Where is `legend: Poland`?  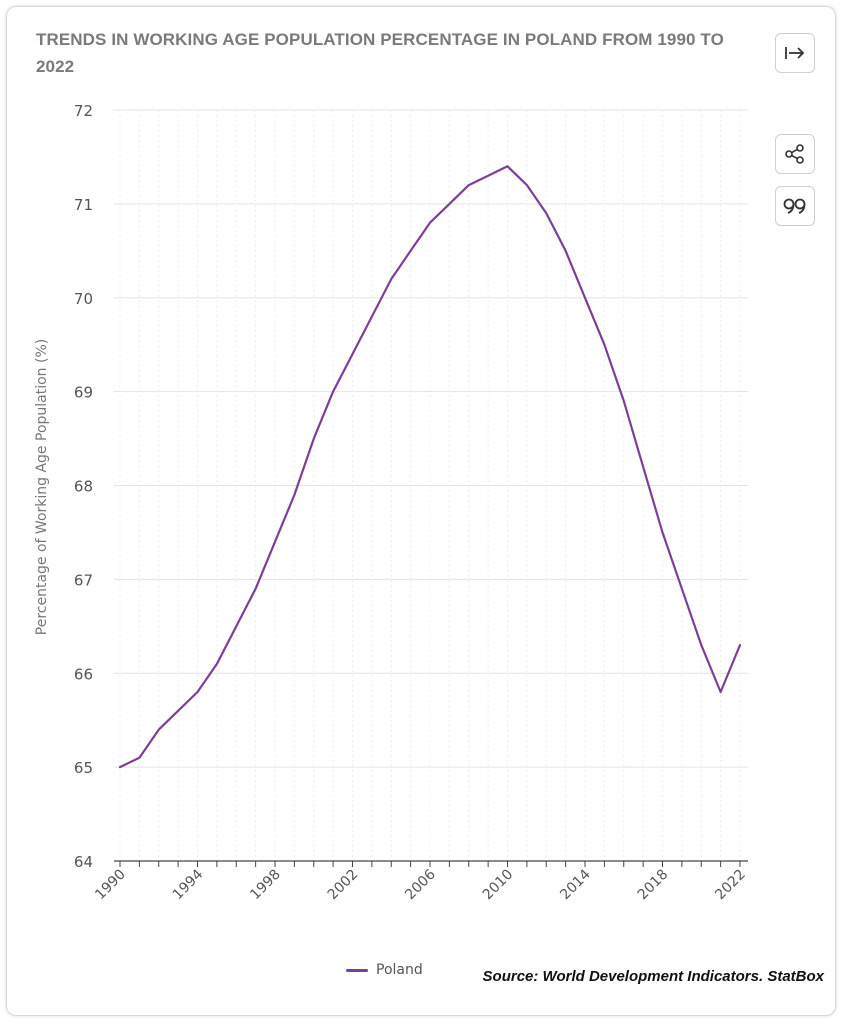
legend: Poland is located at coordinates (384, 970).